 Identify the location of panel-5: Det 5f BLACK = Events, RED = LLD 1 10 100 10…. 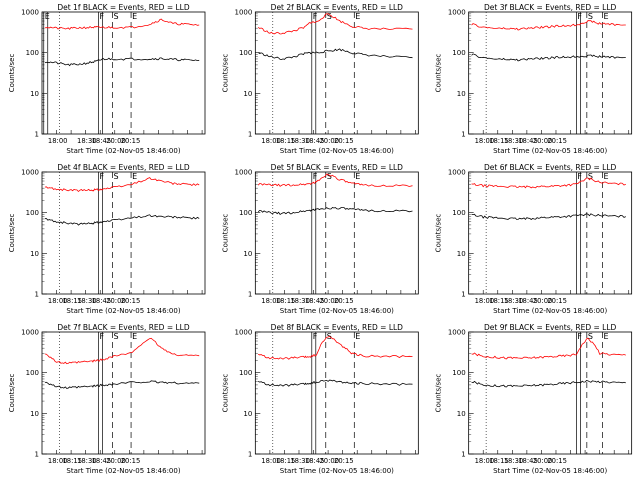
(320, 239).